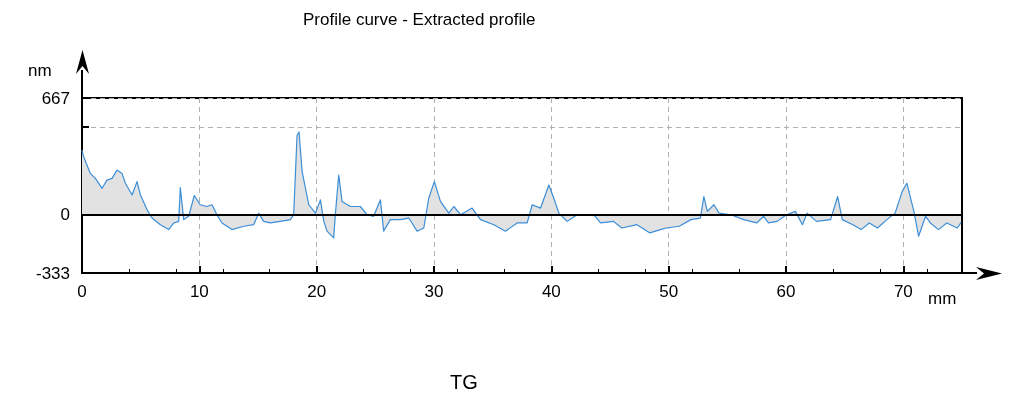 This screenshot has height=408, width=1016. I want to click on text: TG, so click(464, 382).